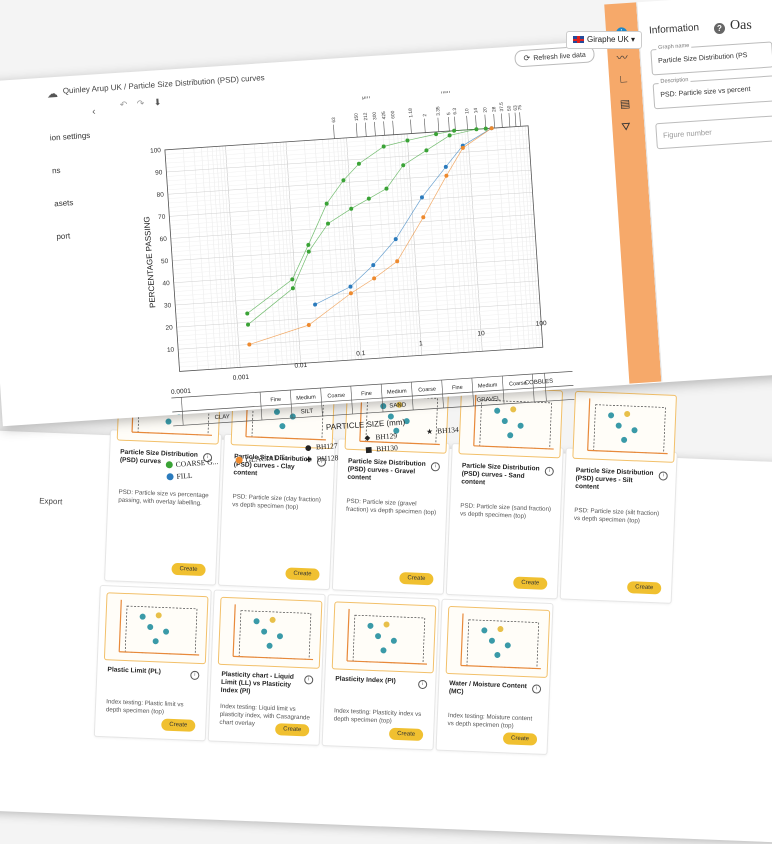 This screenshot has width=772, height=844. What do you see at coordinates (306, 397) in the screenshot?
I see `class-sub-band: Medium` at bounding box center [306, 397].